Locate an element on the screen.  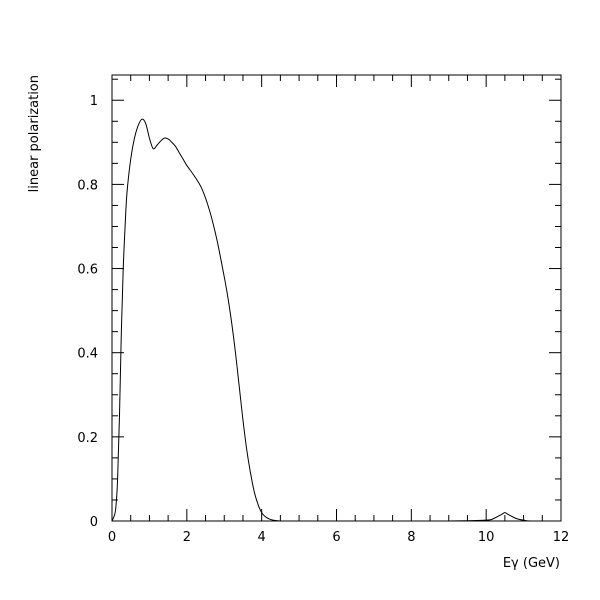
y-tick-label: 0 is located at coordinates (94, 522).